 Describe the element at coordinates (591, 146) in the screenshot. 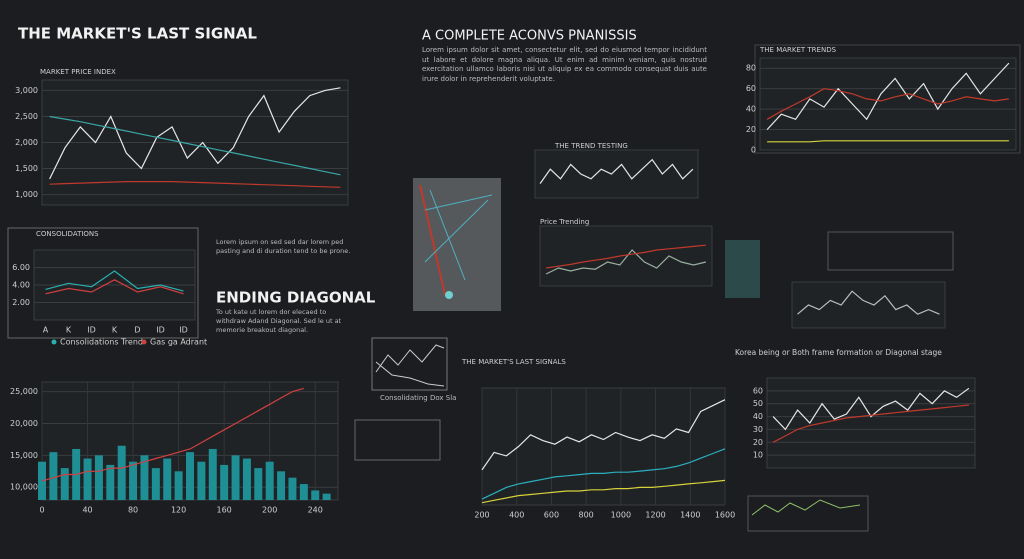

I see `chart-title: THE TREND TESTING` at that location.